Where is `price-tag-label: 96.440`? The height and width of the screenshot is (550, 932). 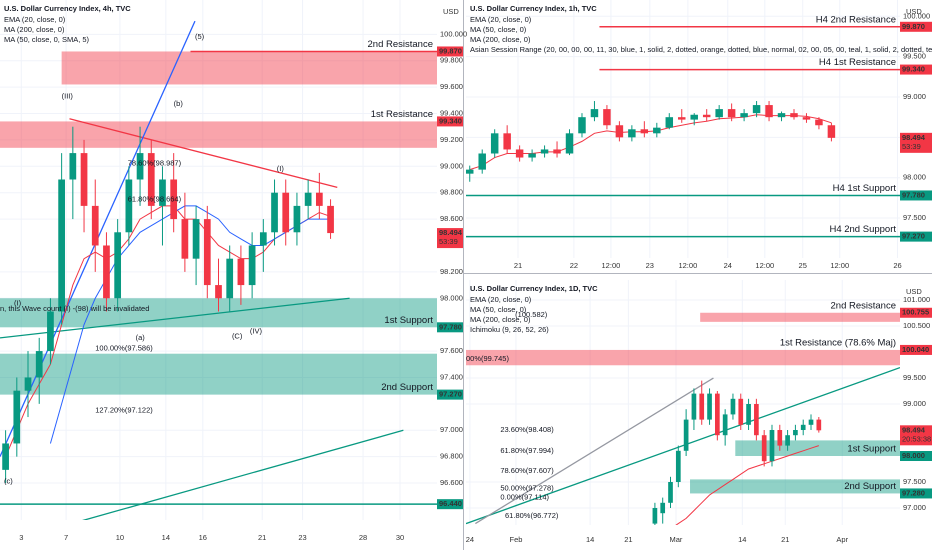
price-tag-label: 96.440 is located at coordinates (450, 503).